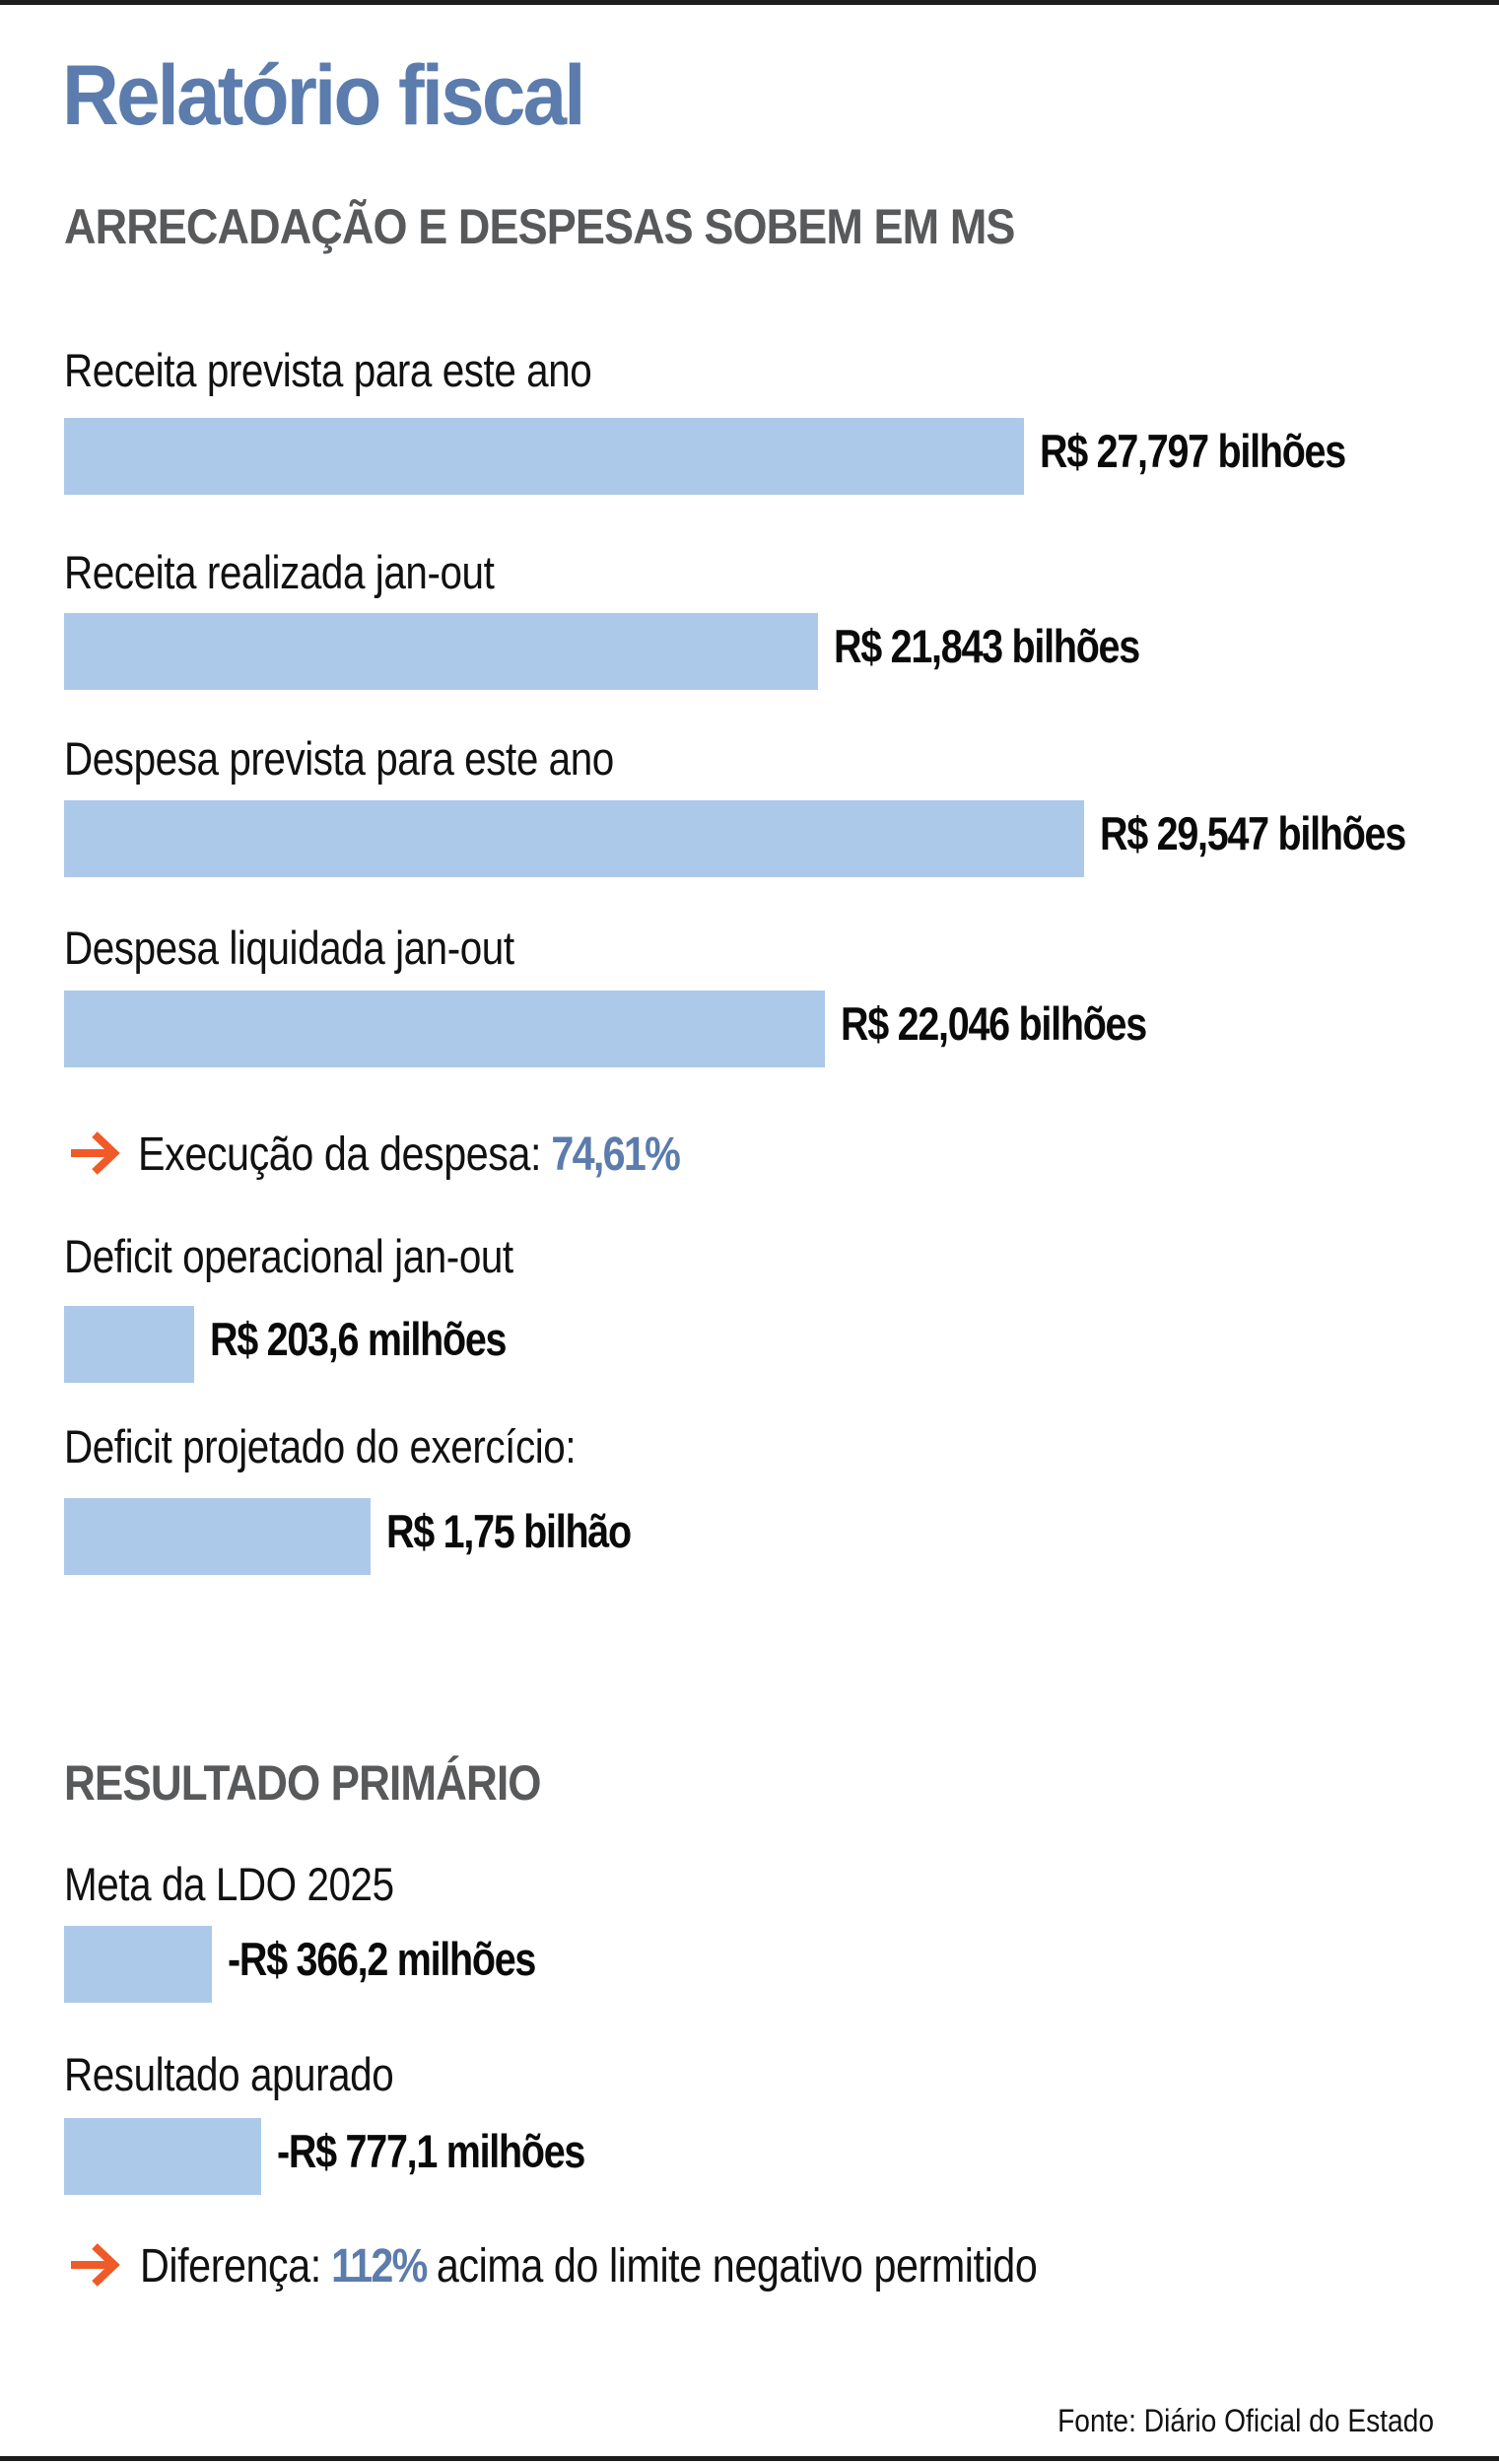  I want to click on data-label: R$ 203,6 milhões, so click(358, 1339).